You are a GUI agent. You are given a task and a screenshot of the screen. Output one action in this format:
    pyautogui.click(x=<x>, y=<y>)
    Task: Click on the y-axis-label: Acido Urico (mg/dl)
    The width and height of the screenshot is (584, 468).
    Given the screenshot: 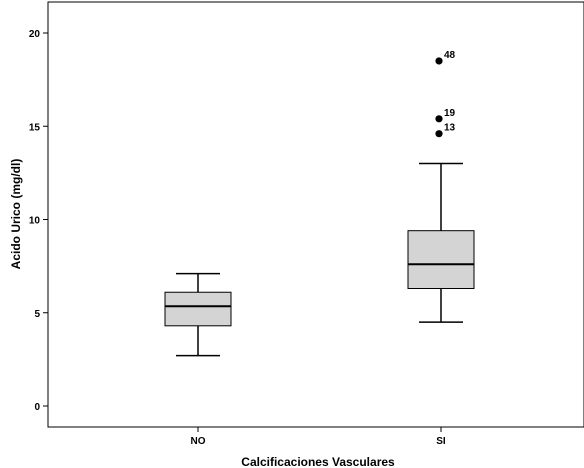 What is the action you would take?
    pyautogui.click(x=16, y=214)
    